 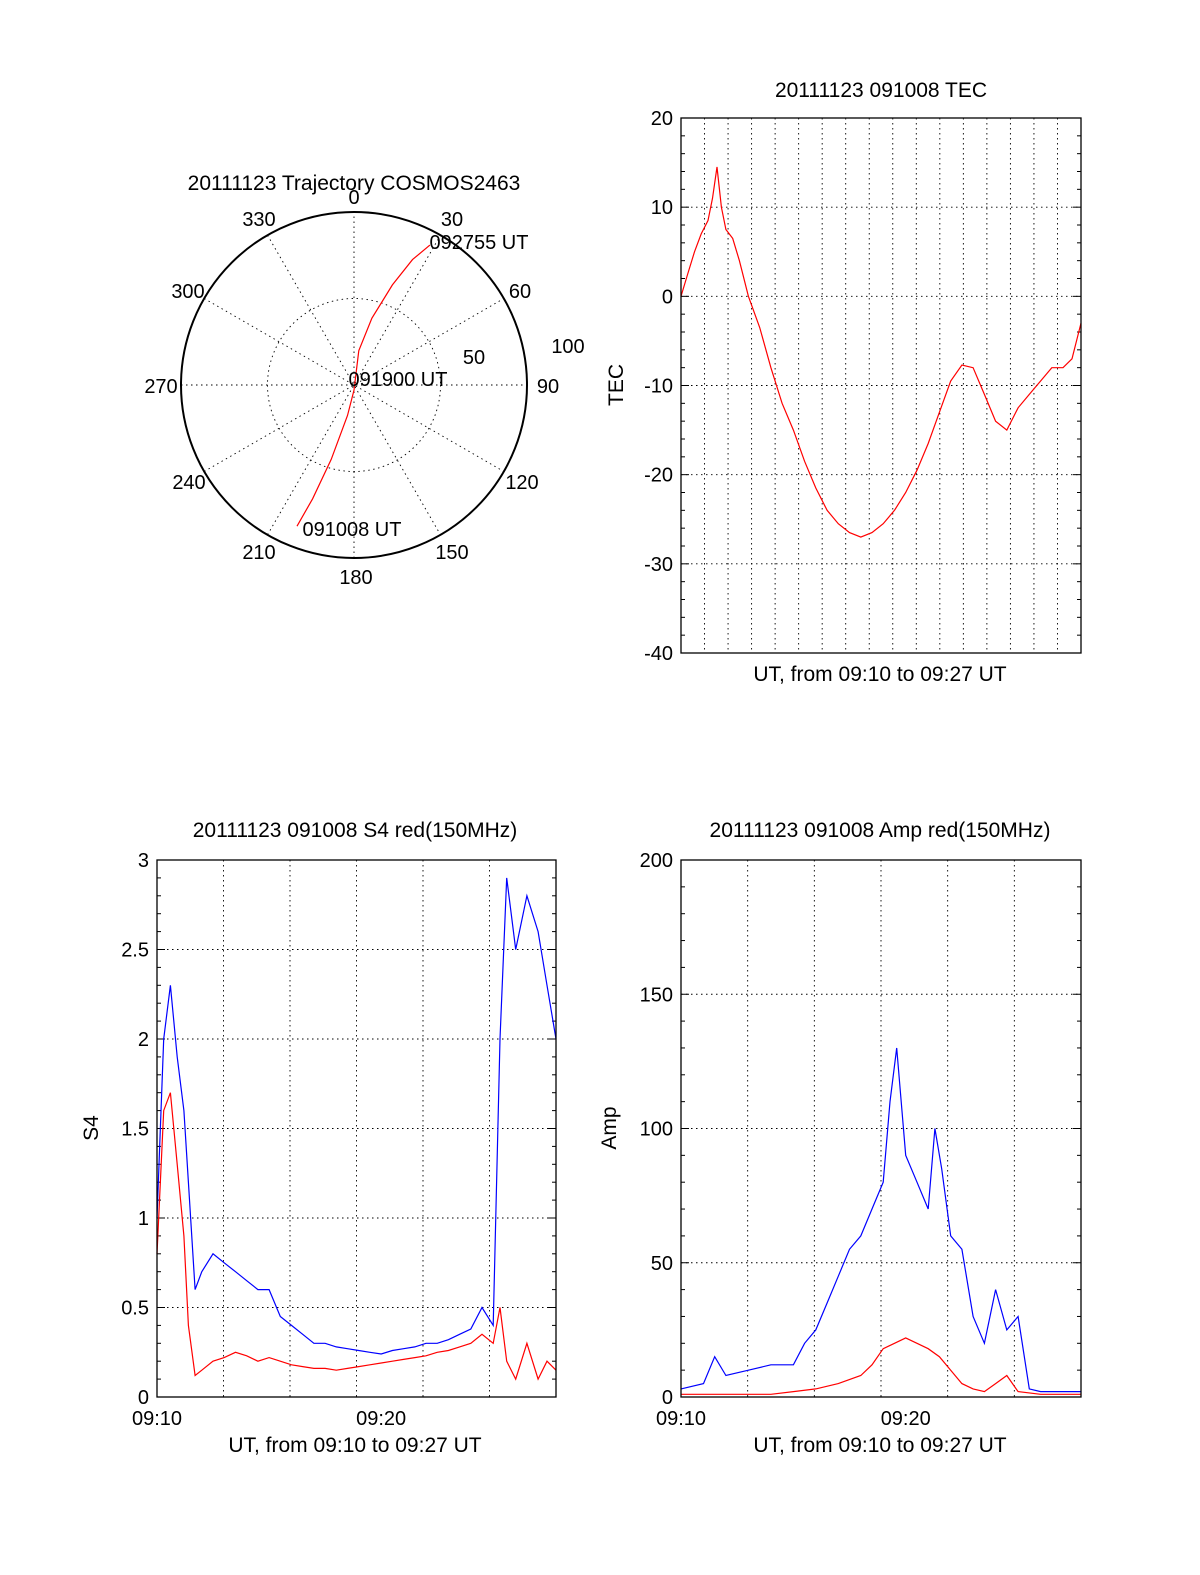 I want to click on s4-ytick-label: 3, so click(x=143, y=861).